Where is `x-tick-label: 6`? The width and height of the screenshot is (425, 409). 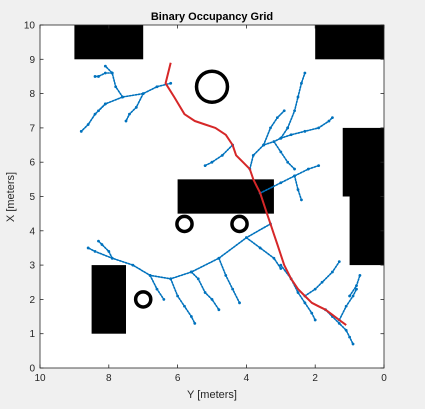
x-tick-label: 6 is located at coordinates (178, 378).